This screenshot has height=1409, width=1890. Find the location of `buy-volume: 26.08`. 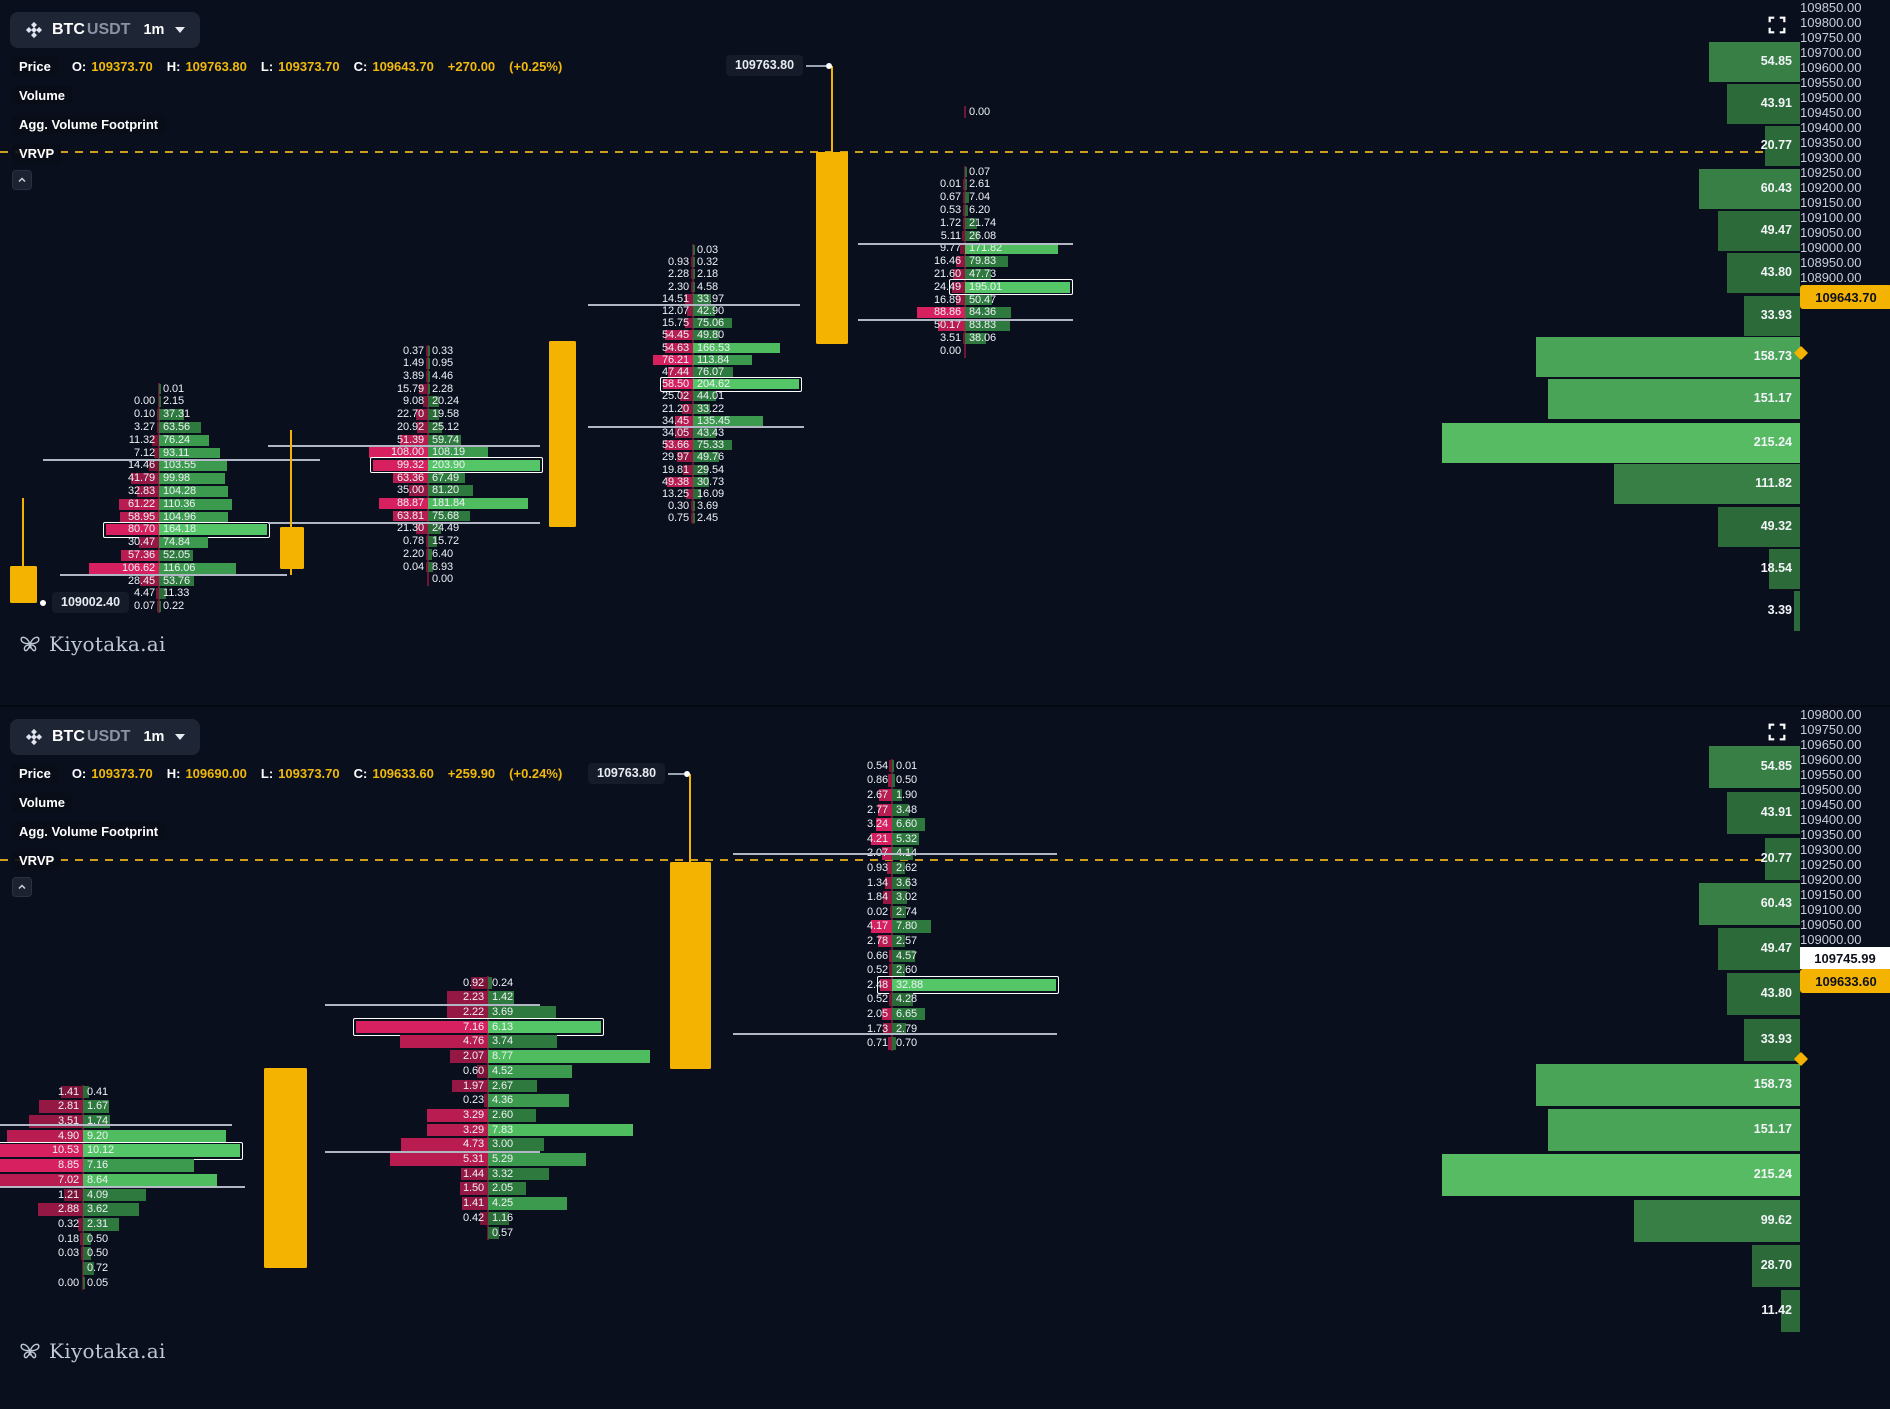

buy-volume: 26.08 is located at coordinates (983, 235).